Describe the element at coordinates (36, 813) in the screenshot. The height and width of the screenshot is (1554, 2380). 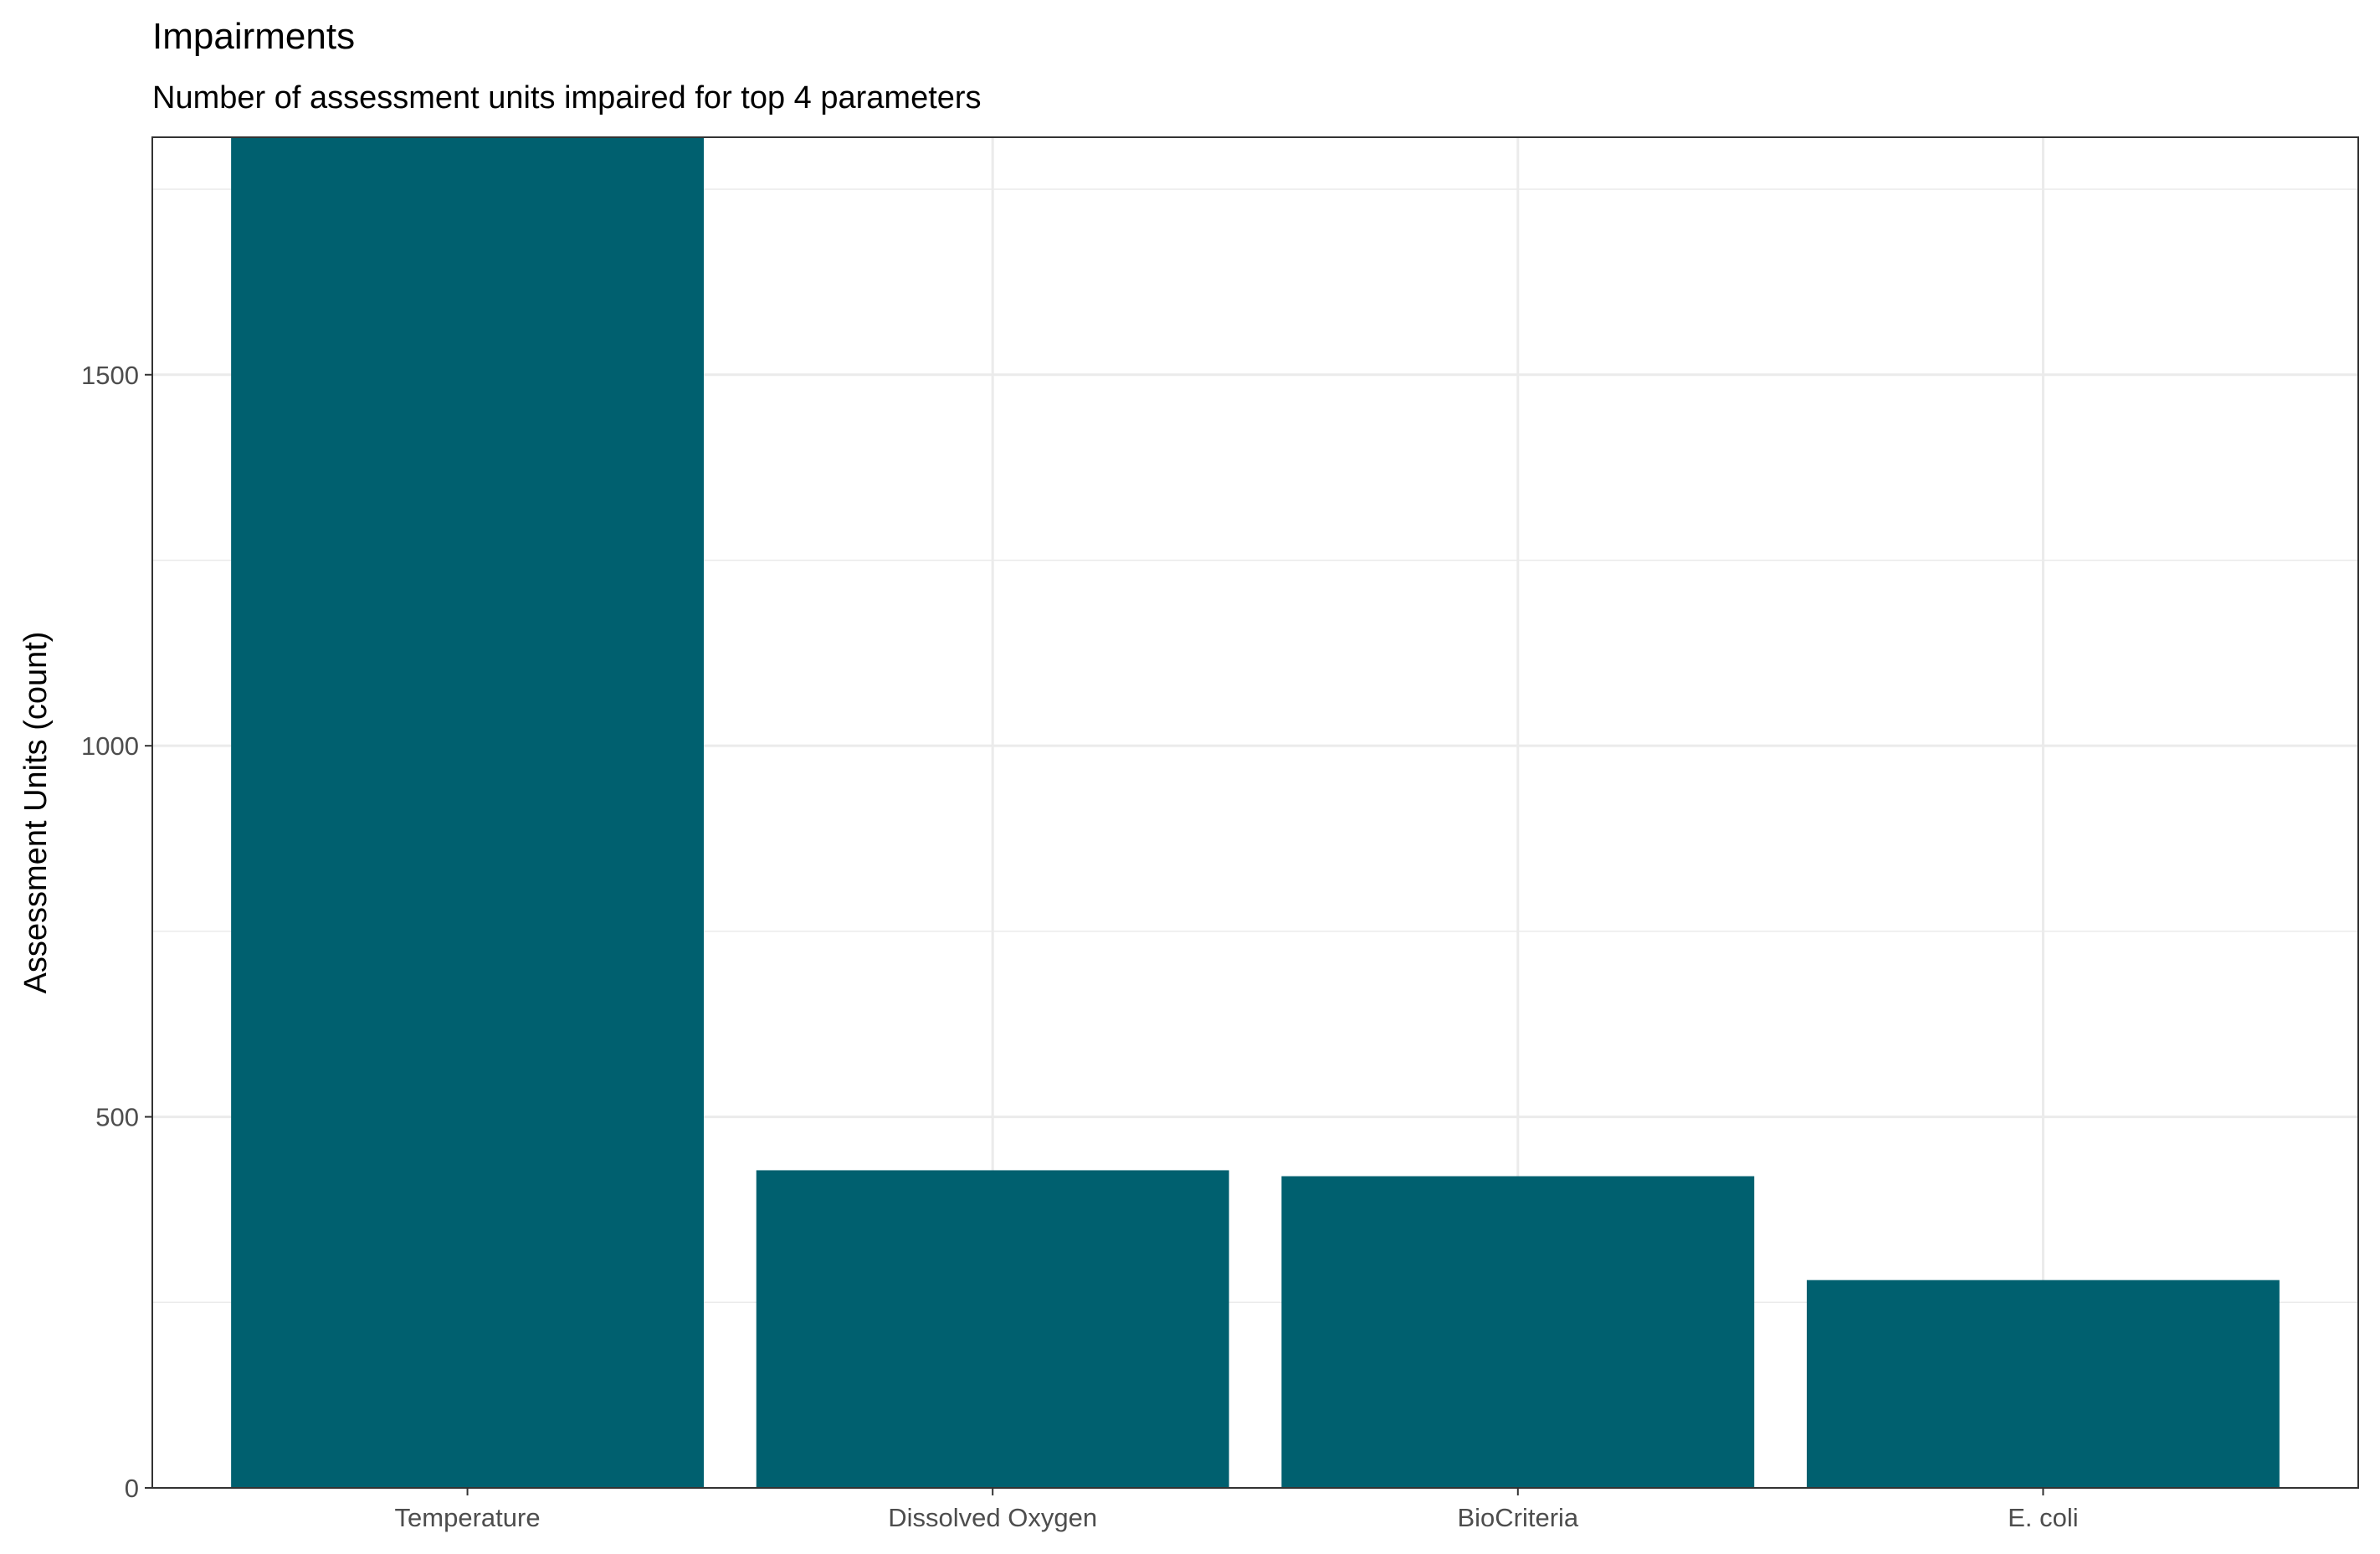
I see `y-axis-title: Assessment Units (count)` at that location.